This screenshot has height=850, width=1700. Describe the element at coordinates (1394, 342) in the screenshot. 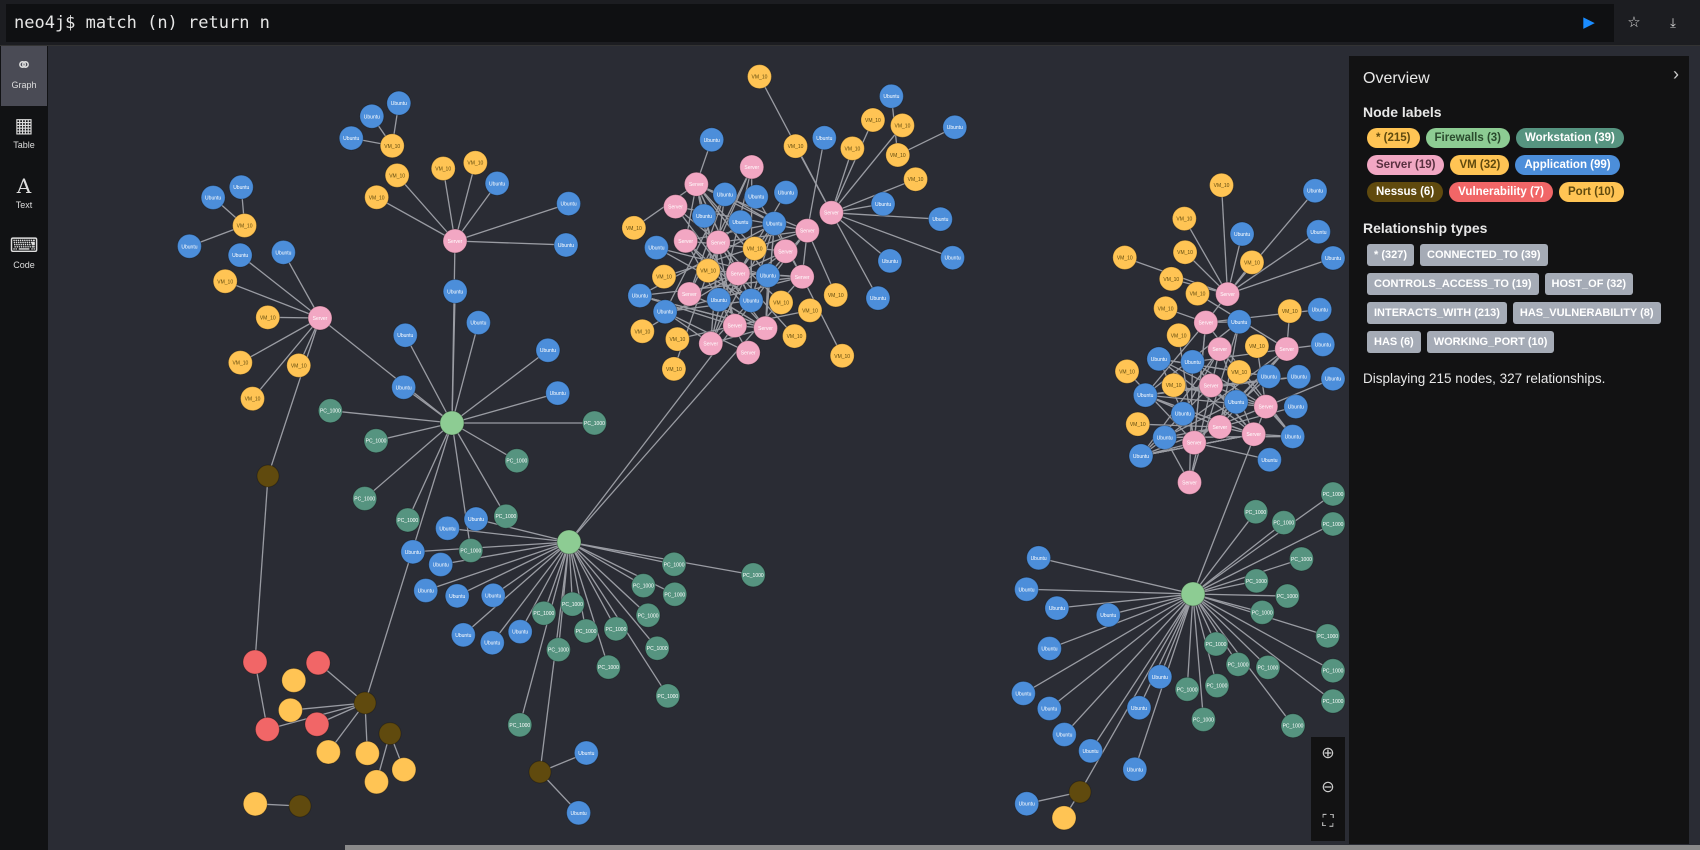

I see `relationship-type-chip: HAS (6)` at that location.